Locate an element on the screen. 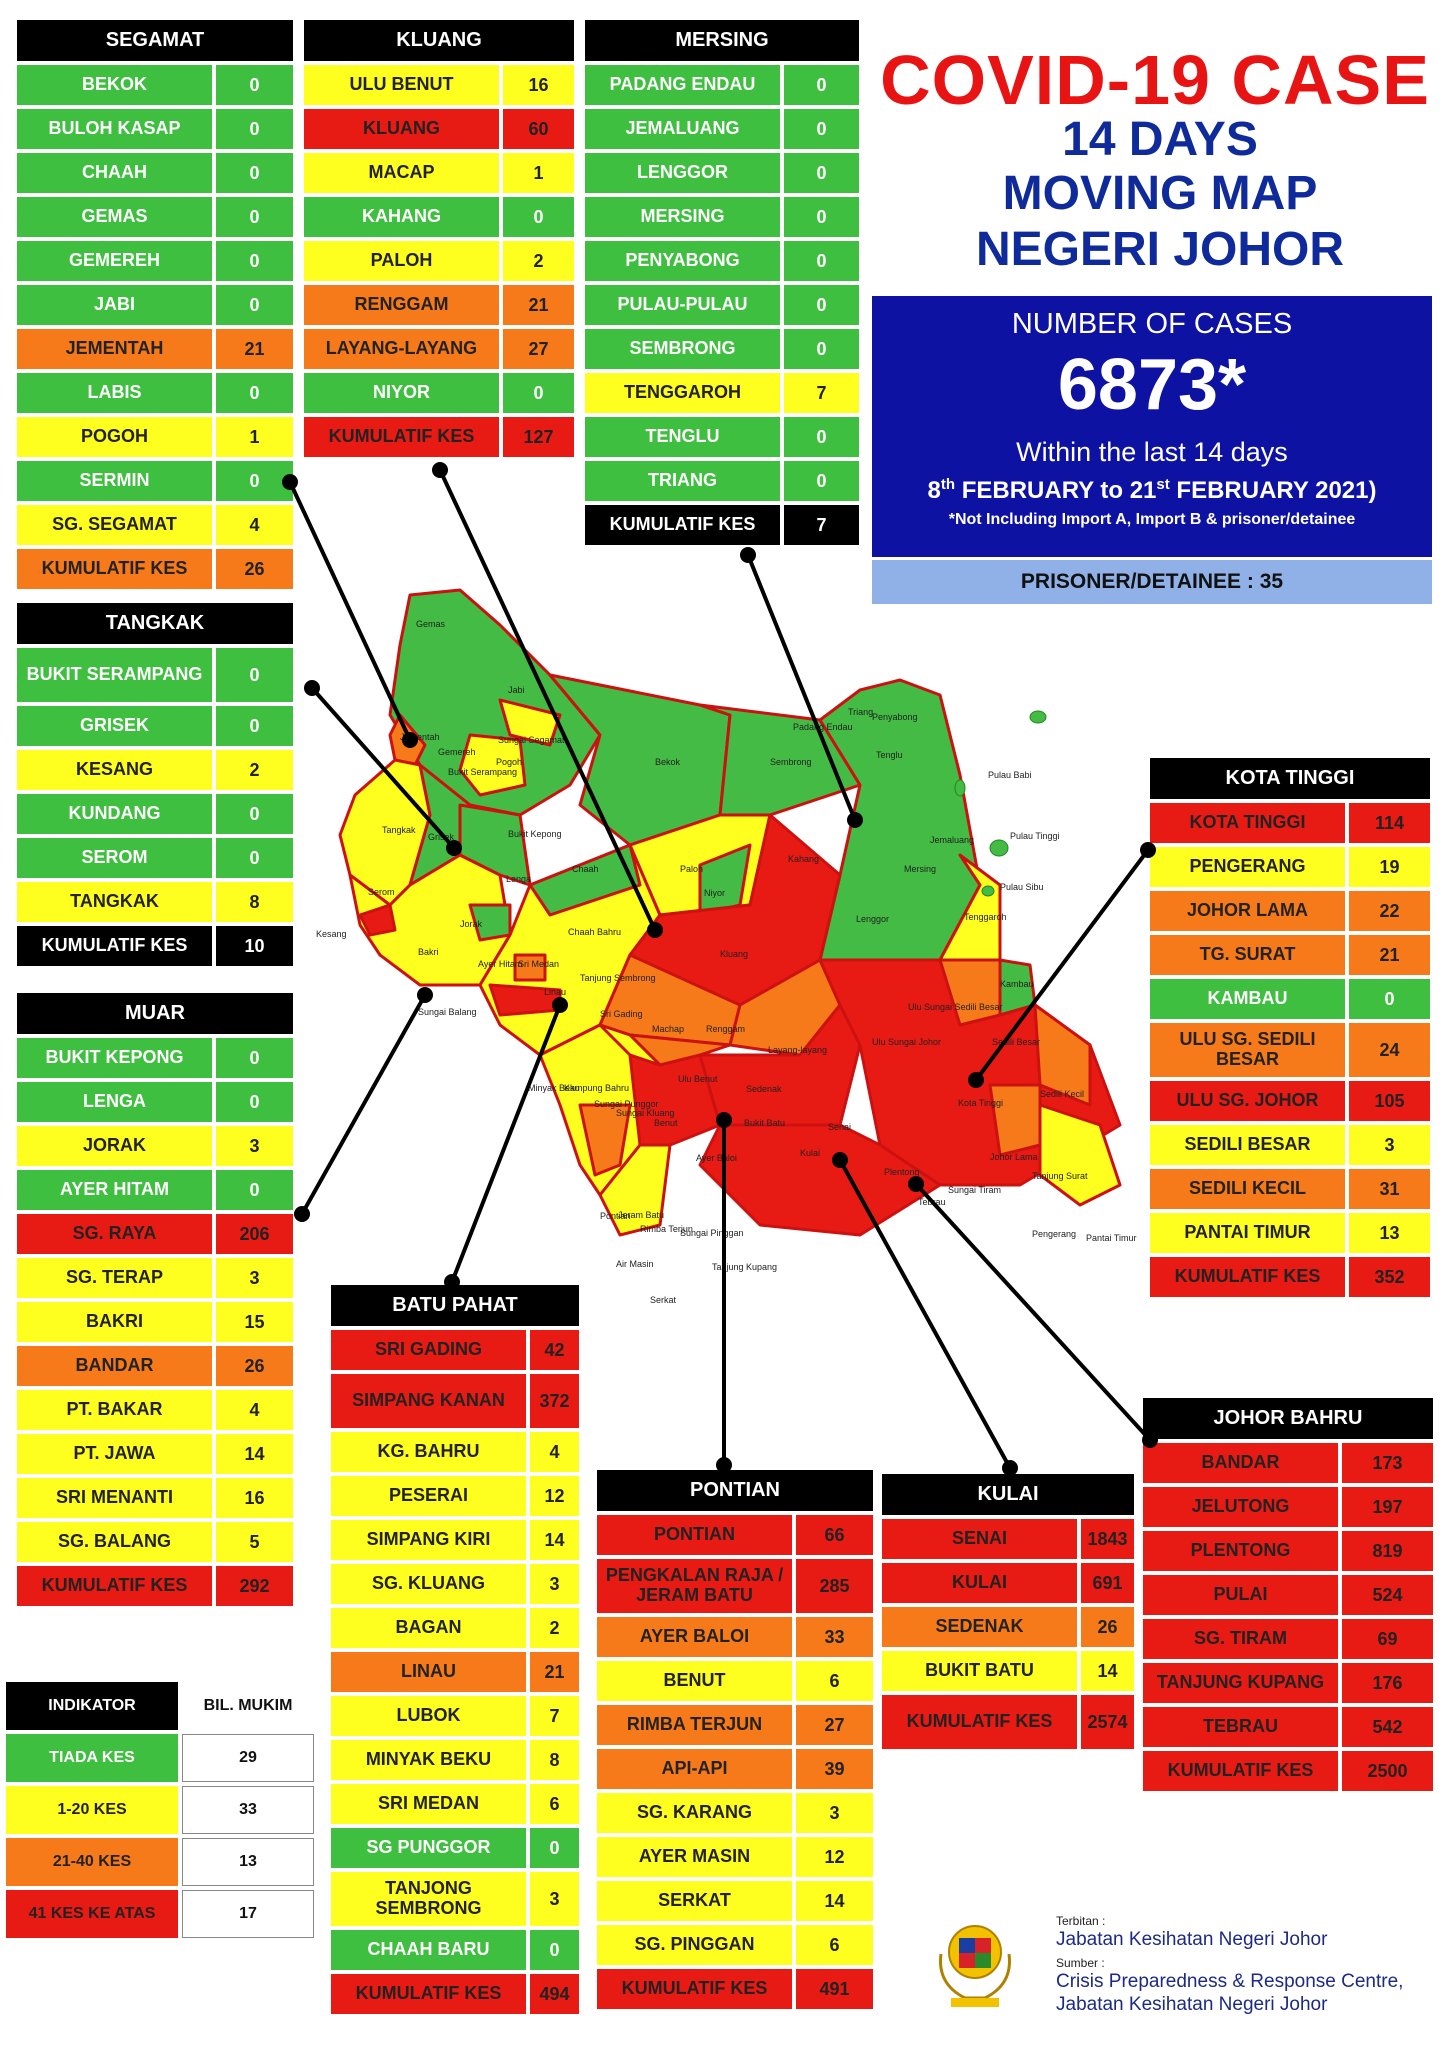 This screenshot has height=2048, width=1448. case-count: 7 is located at coordinates (554, 1716).